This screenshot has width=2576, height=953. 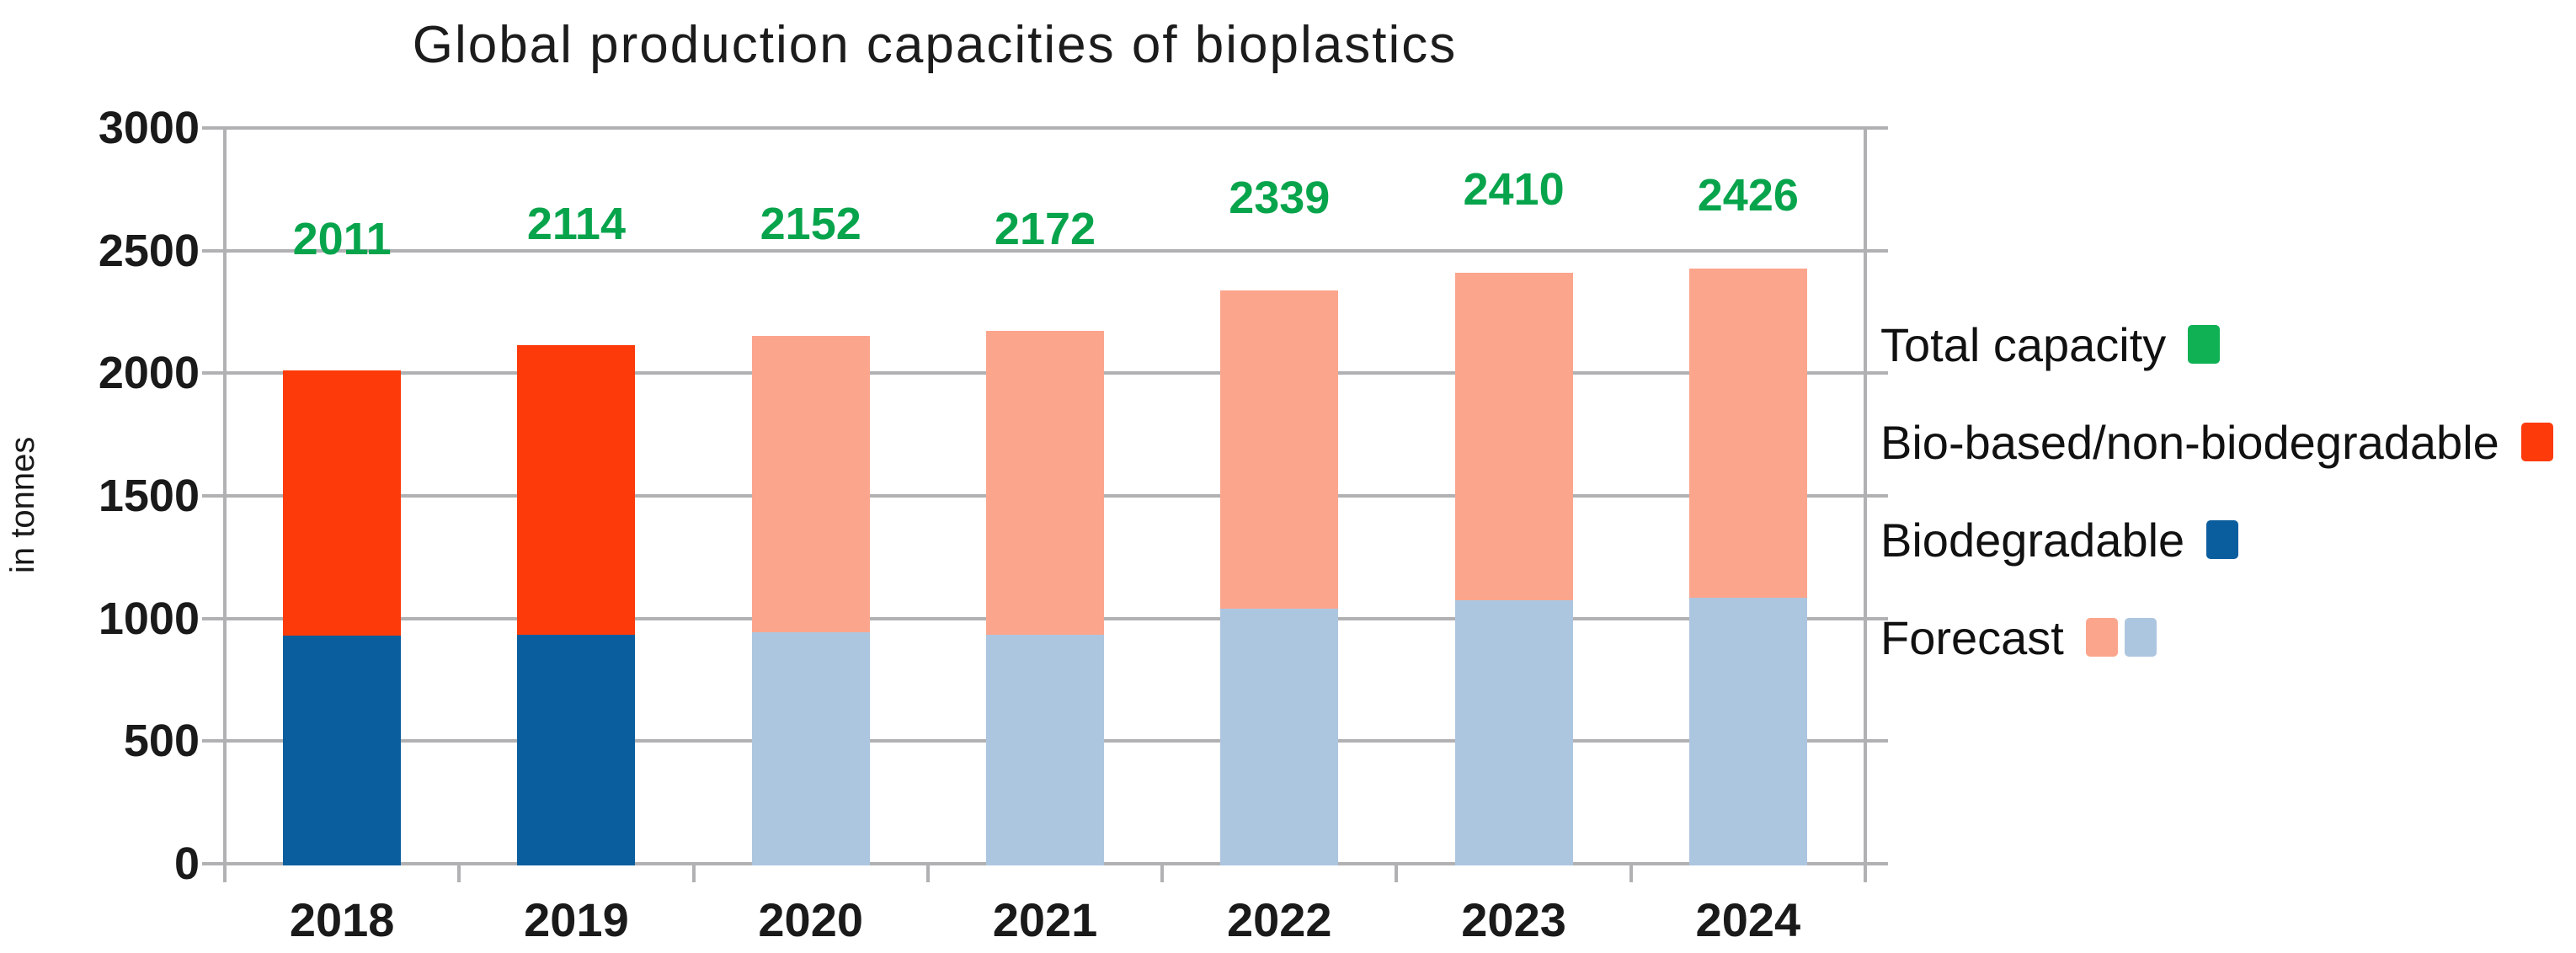 What do you see at coordinates (2216, 637) in the screenshot?
I see `legend-item-forecast: Forecast` at bounding box center [2216, 637].